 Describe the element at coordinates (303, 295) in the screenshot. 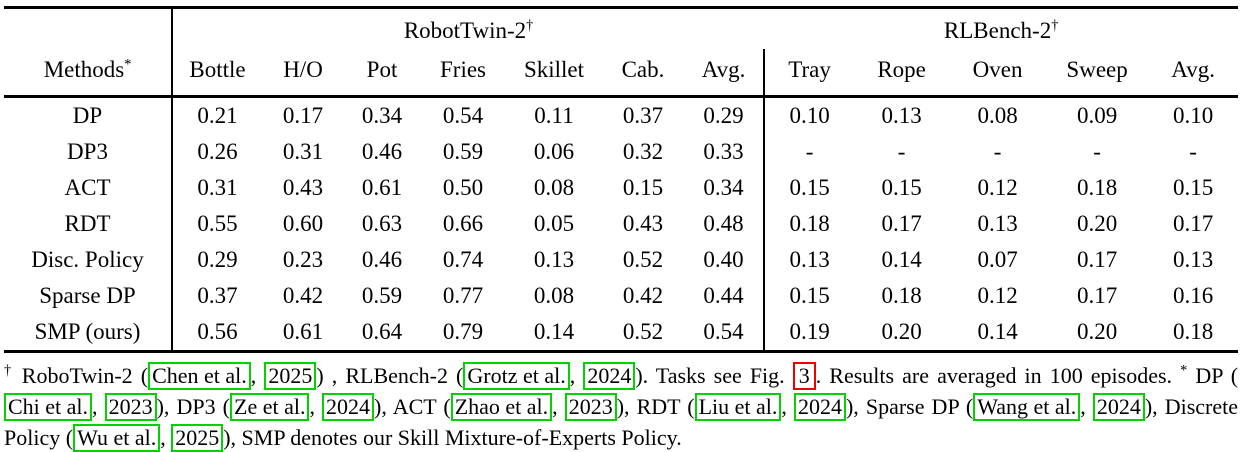

I see `score-cell: 0.42` at that location.